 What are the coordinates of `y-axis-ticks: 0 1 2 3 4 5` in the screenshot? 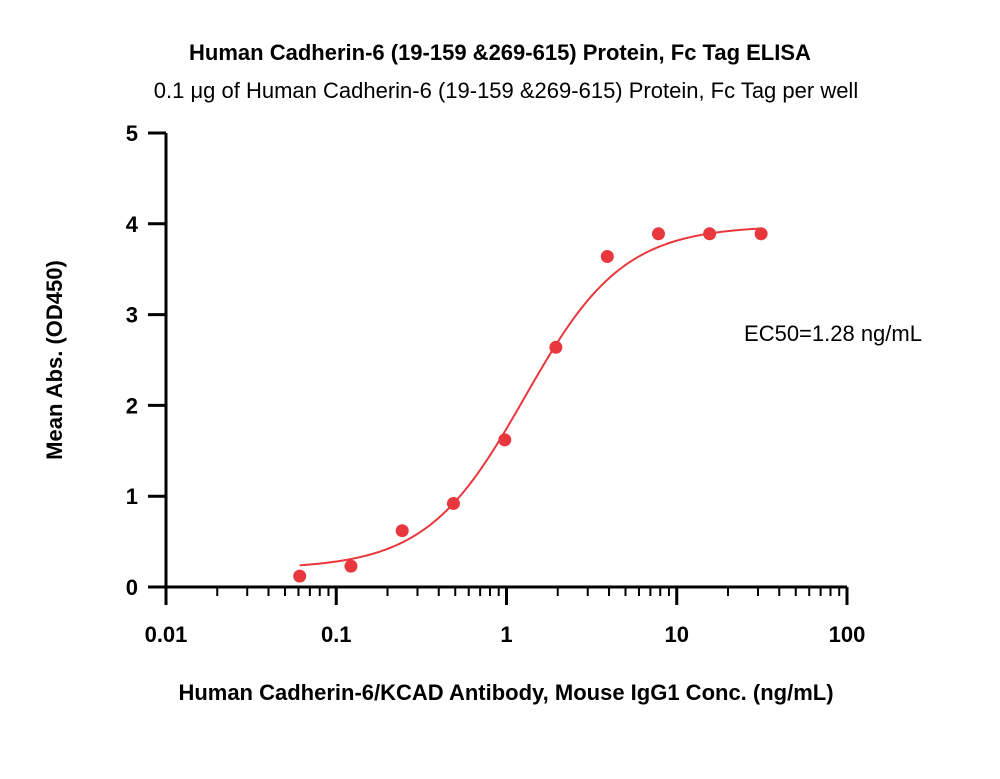 It's located at (146, 360).